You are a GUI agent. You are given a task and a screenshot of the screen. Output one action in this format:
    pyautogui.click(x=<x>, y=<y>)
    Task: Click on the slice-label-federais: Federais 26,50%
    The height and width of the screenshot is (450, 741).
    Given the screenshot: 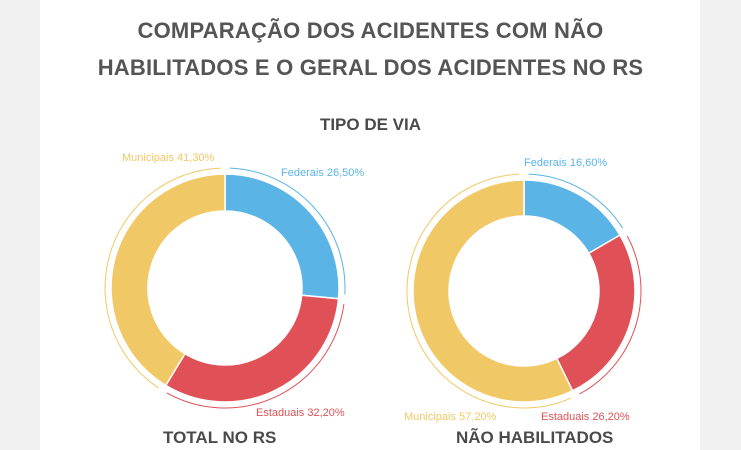 What is the action you would take?
    pyautogui.click(x=322, y=173)
    